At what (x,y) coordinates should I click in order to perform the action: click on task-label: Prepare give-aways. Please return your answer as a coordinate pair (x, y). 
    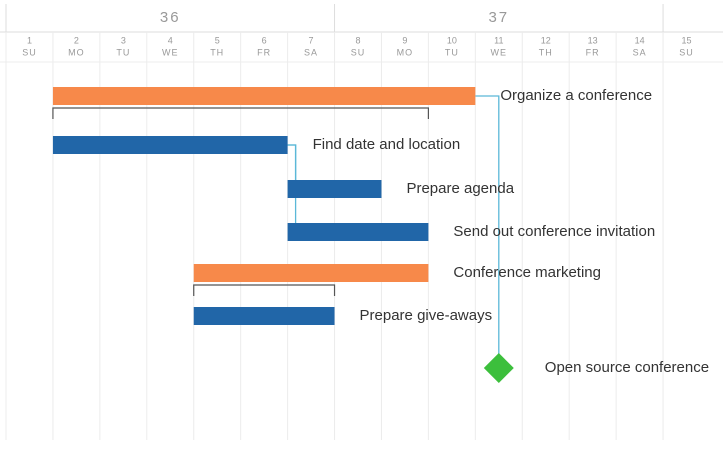
    Looking at the image, I should click on (426, 315).